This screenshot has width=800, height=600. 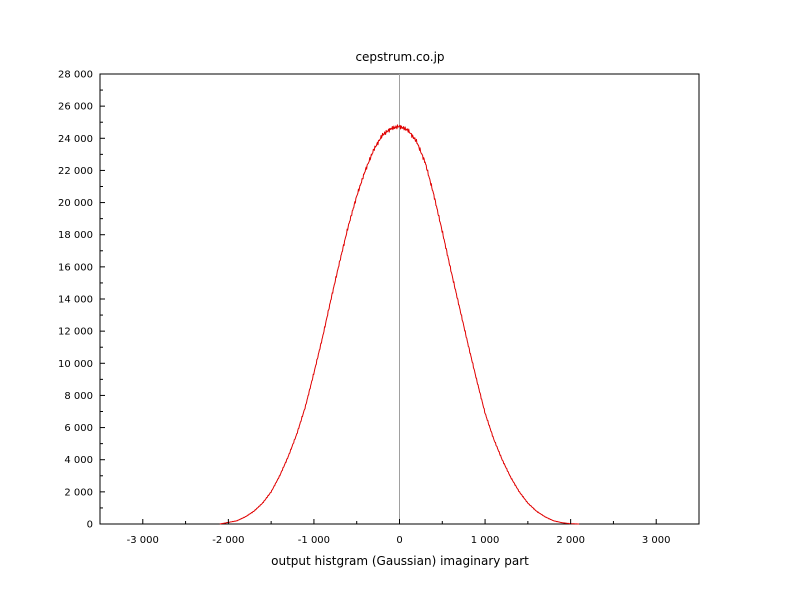 What do you see at coordinates (75, 139) in the screenshot?
I see `y-tick-label: 24 000` at bounding box center [75, 139].